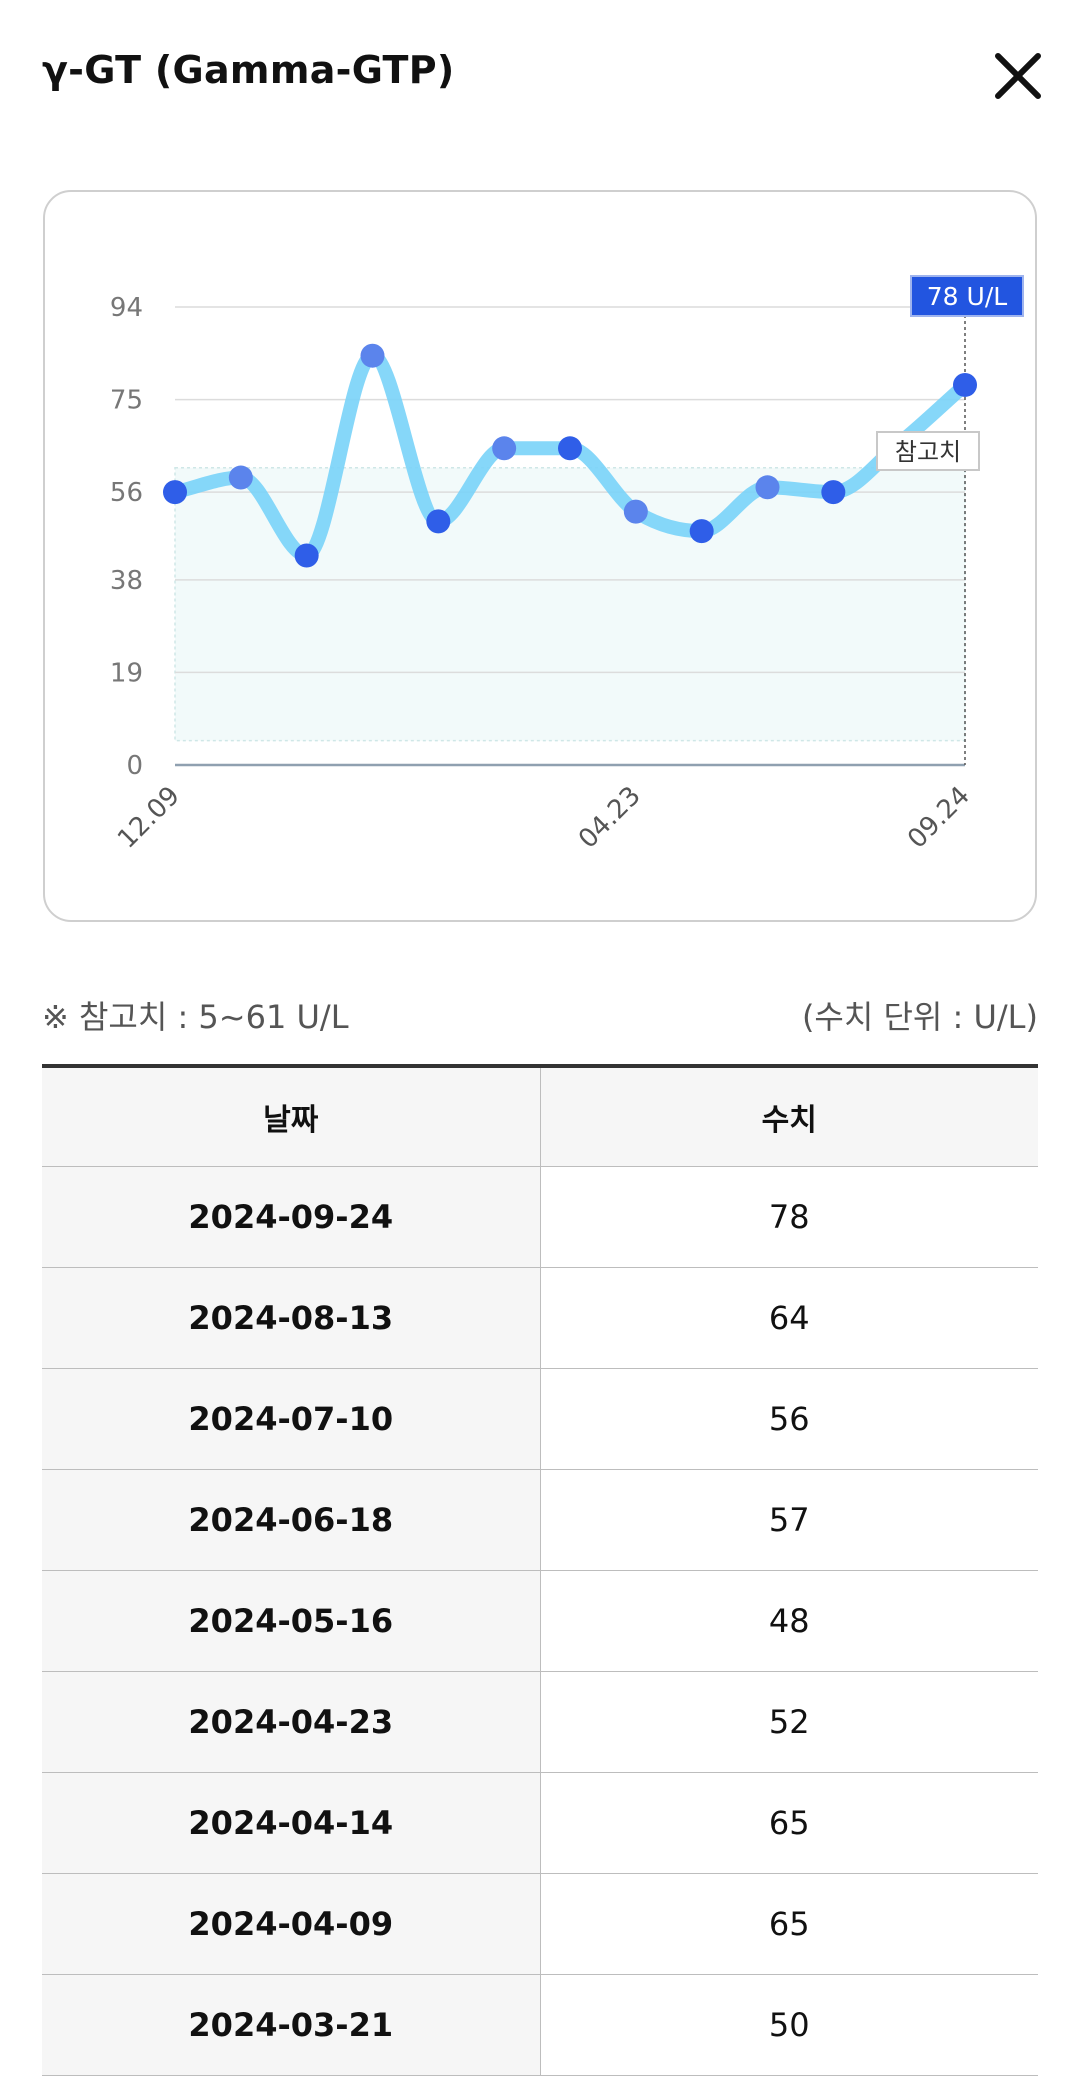 This screenshot has width=1080, height=2076. I want to click on close-icon, so click(1018, 76).